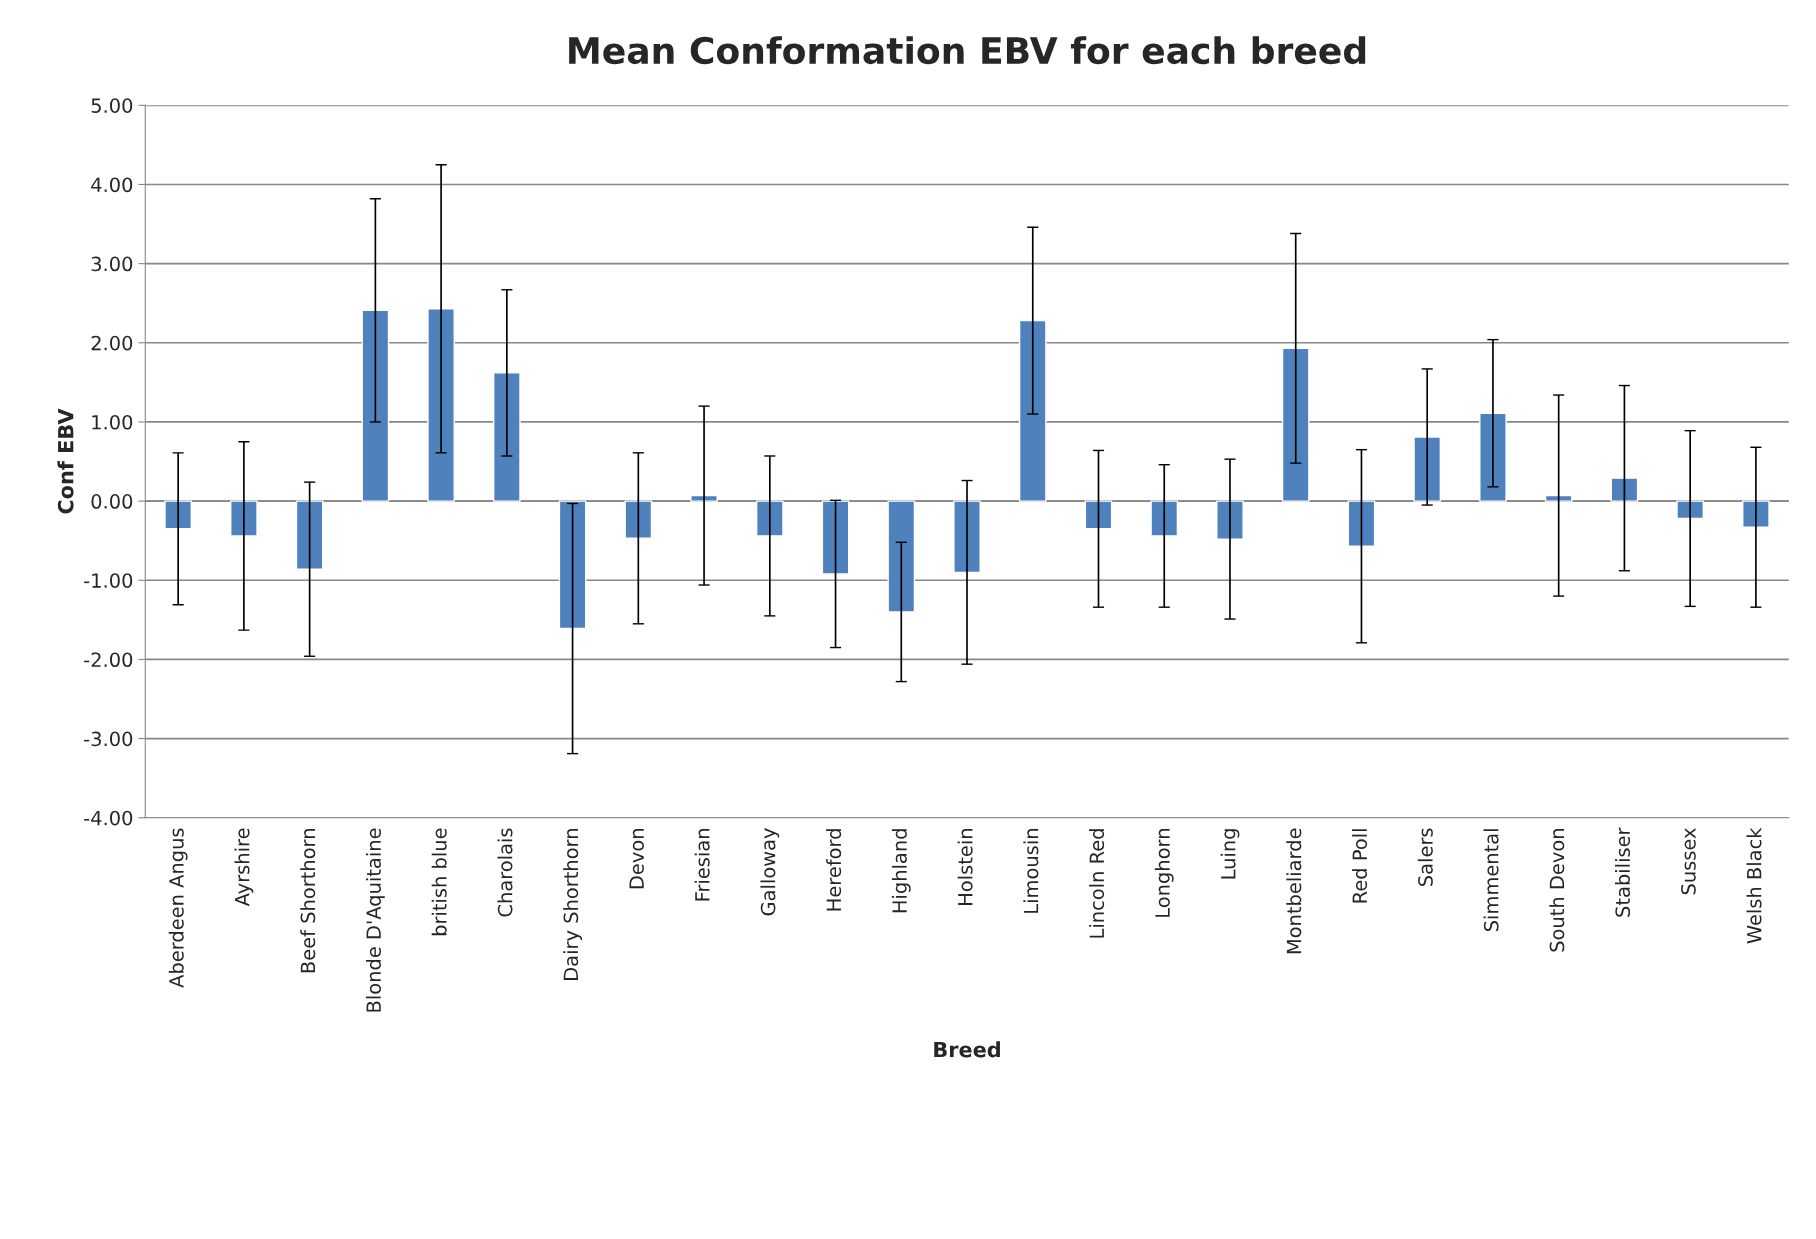  I want to click on y-tick-label: 1.00, so click(112, 422).